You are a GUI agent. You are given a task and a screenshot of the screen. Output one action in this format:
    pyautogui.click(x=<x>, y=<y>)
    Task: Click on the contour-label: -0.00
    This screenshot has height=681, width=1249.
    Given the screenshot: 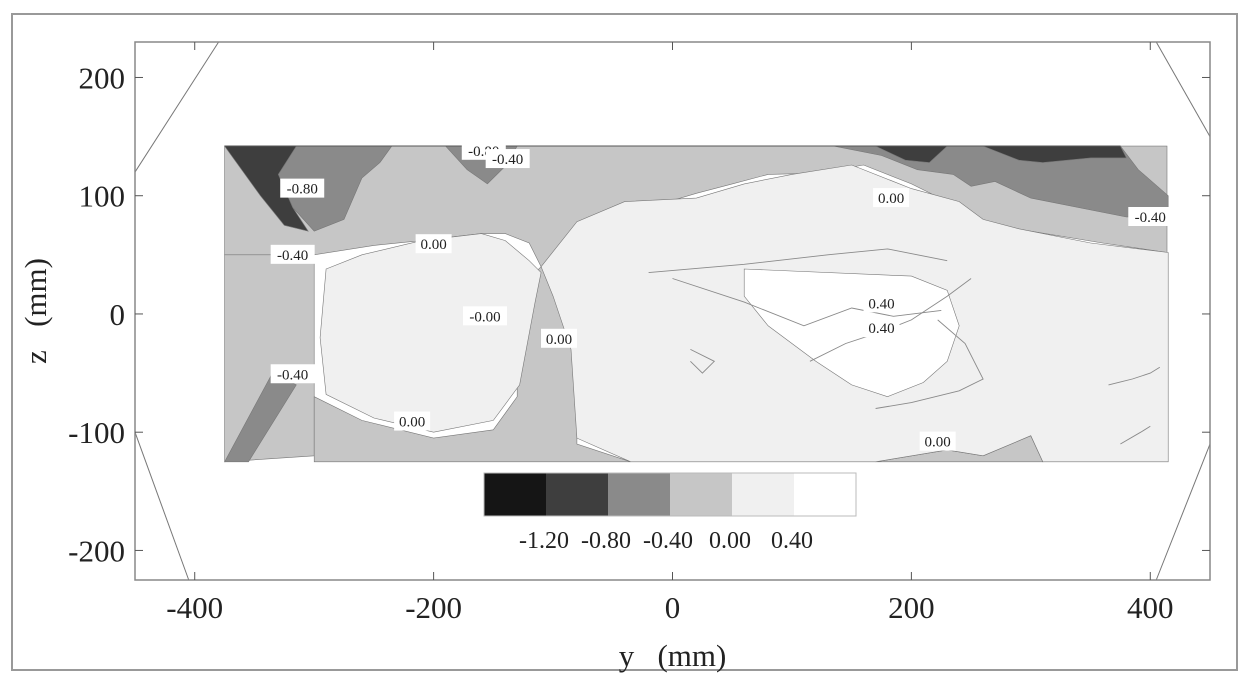 What is the action you would take?
    pyautogui.click(x=484, y=317)
    